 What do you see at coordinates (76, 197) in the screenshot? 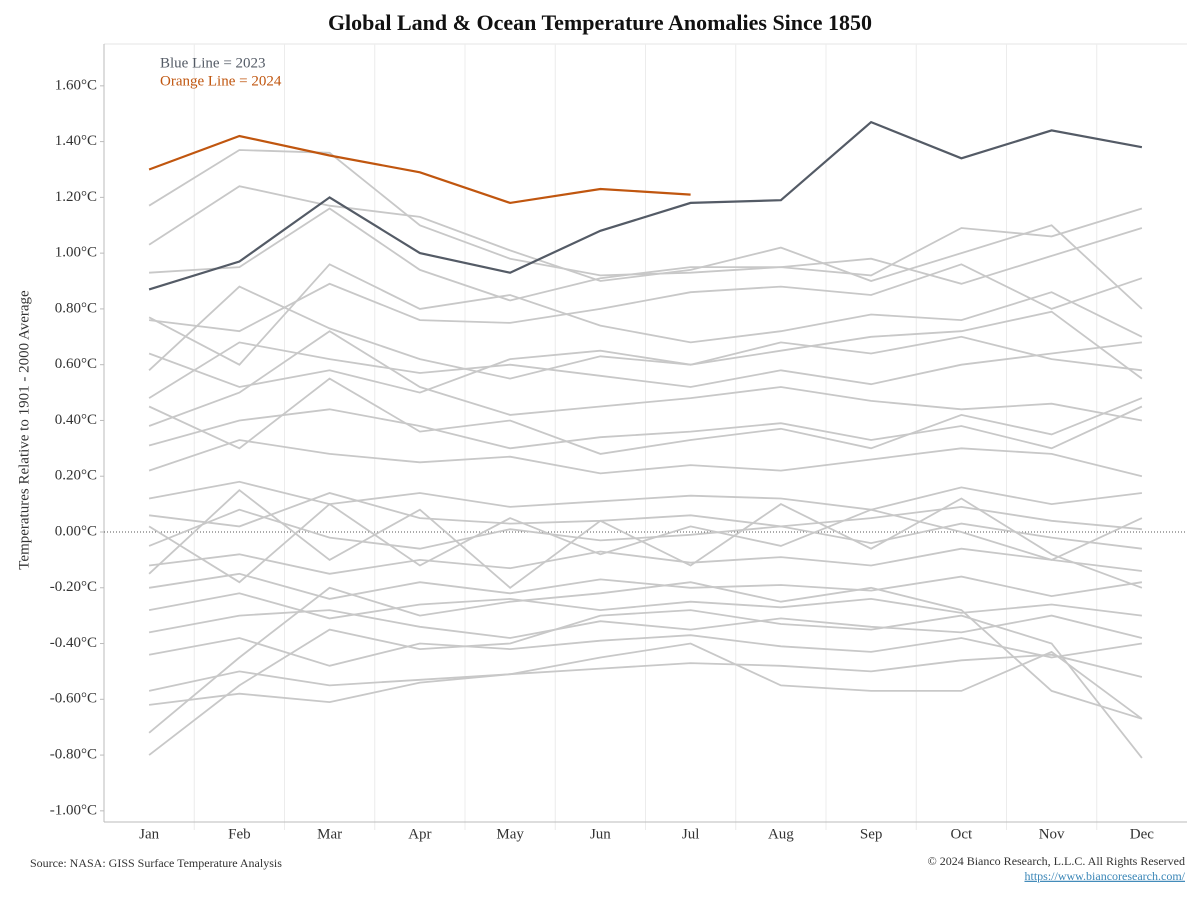
I see `y-tick-label: 1.20°C` at bounding box center [76, 197].